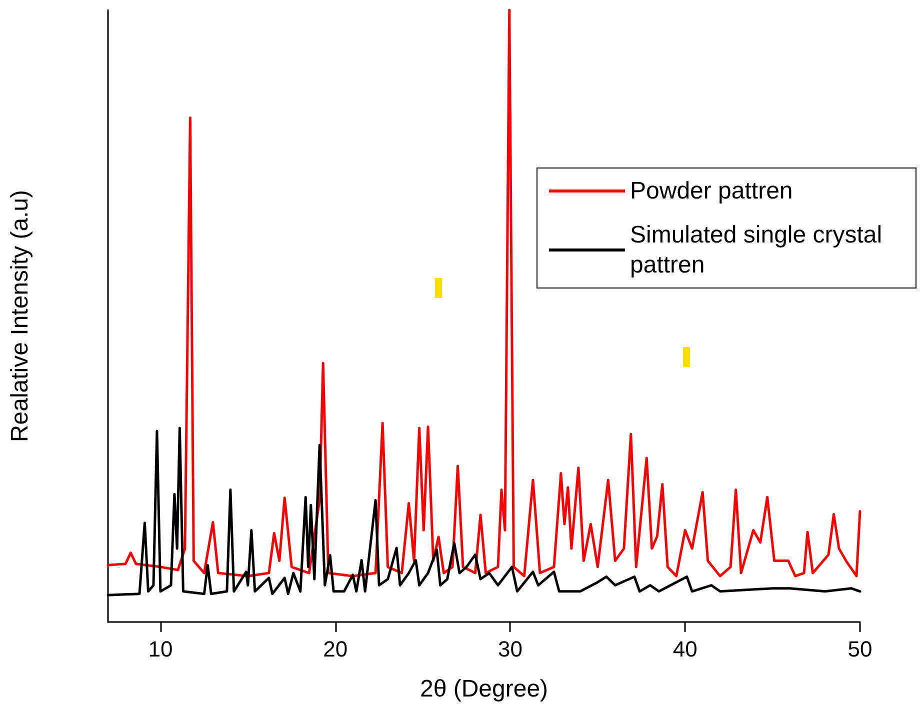  I want to click on legend-label: Simulated single crystal pattren, so click(759, 250).